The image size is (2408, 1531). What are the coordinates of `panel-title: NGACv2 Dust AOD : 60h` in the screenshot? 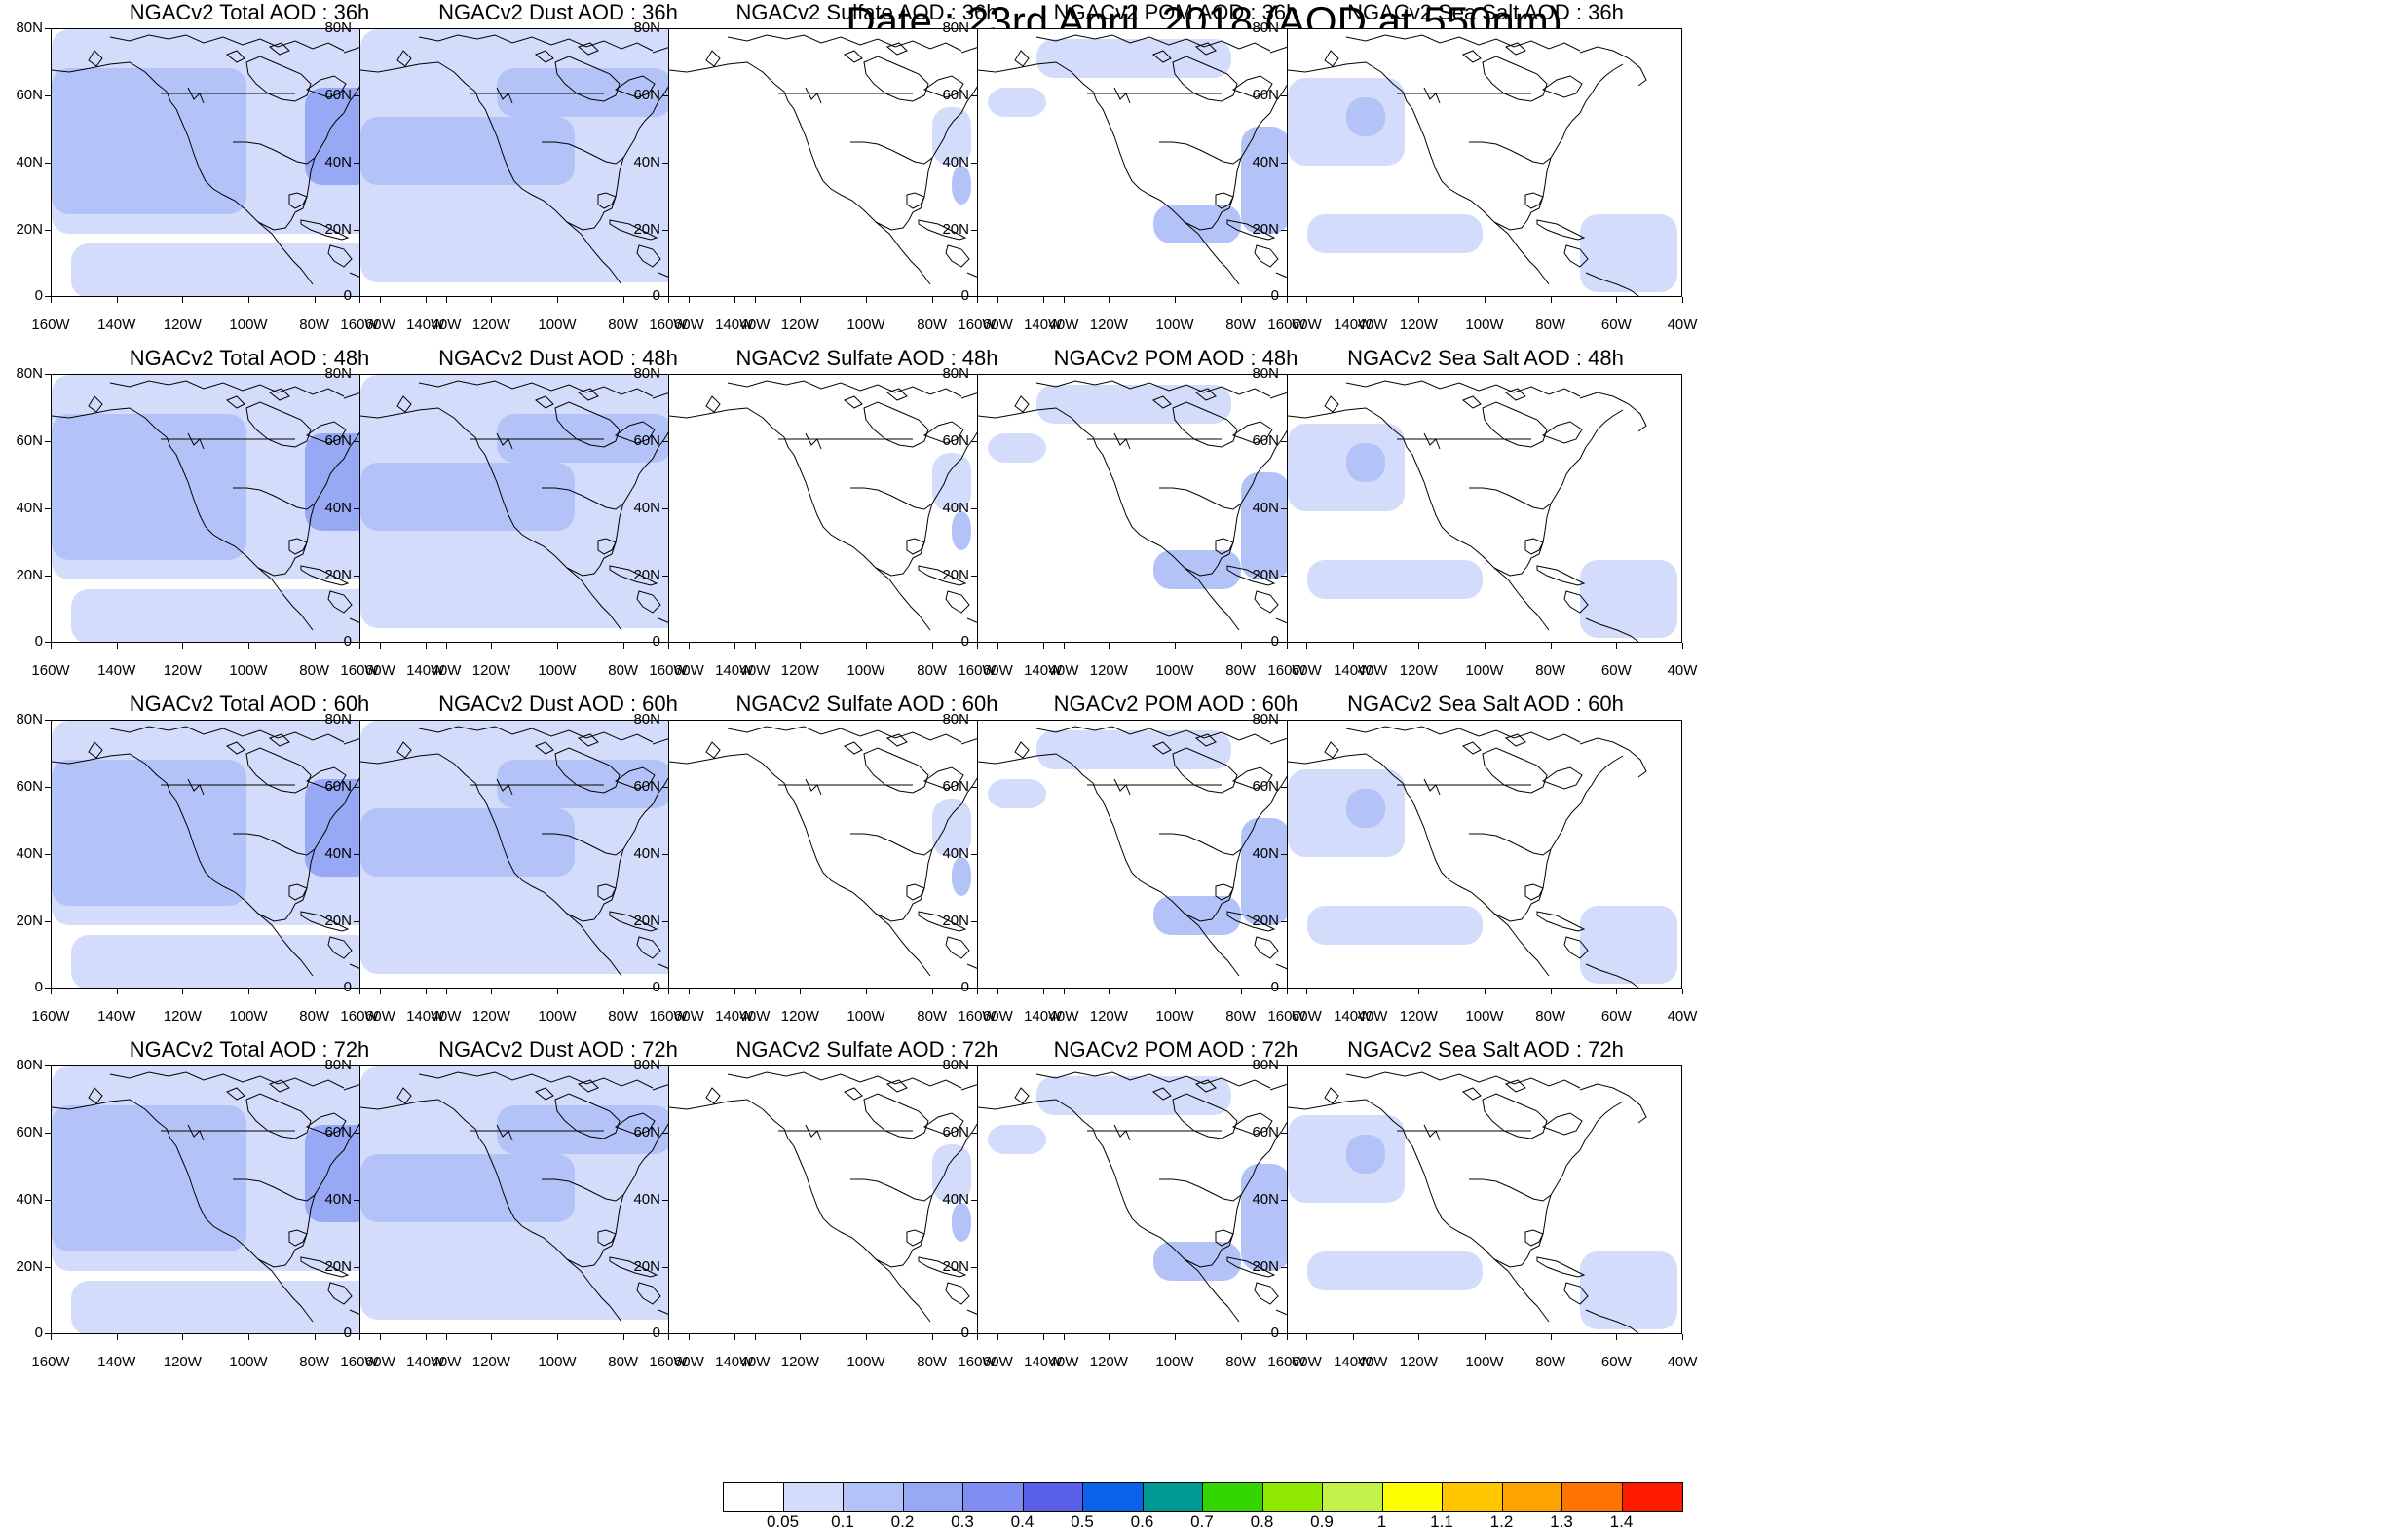 It's located at (558, 703).